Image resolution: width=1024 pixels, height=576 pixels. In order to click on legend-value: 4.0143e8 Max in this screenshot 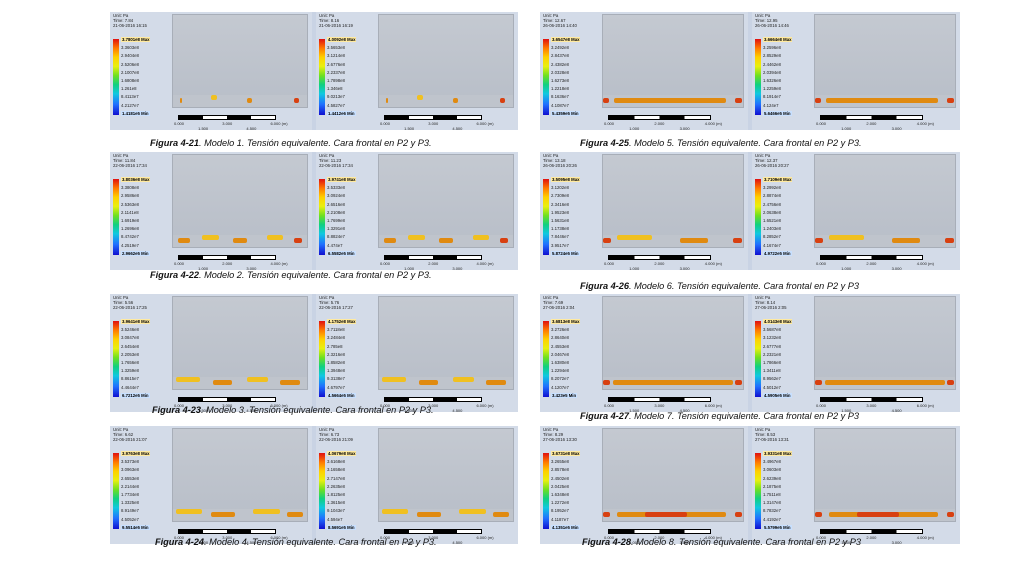, I will do `click(778, 321)`.